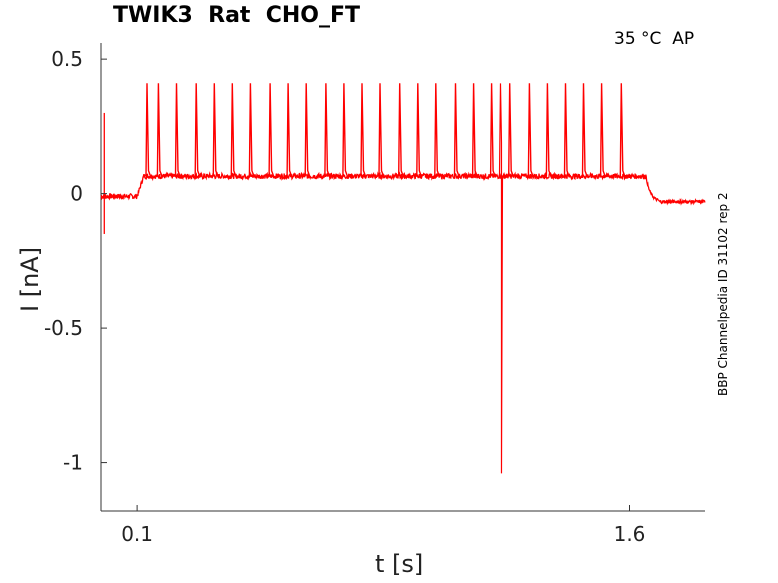  What do you see at coordinates (73, 463) in the screenshot?
I see `y-tick-label: -1` at bounding box center [73, 463].